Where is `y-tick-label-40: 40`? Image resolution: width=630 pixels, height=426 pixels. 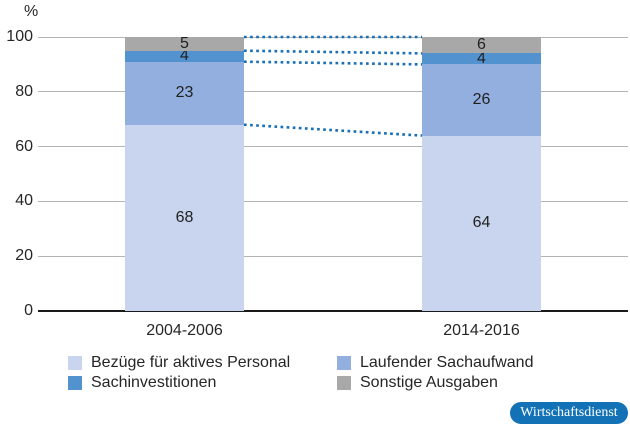 y-tick-label-40: 40 is located at coordinates (24, 201).